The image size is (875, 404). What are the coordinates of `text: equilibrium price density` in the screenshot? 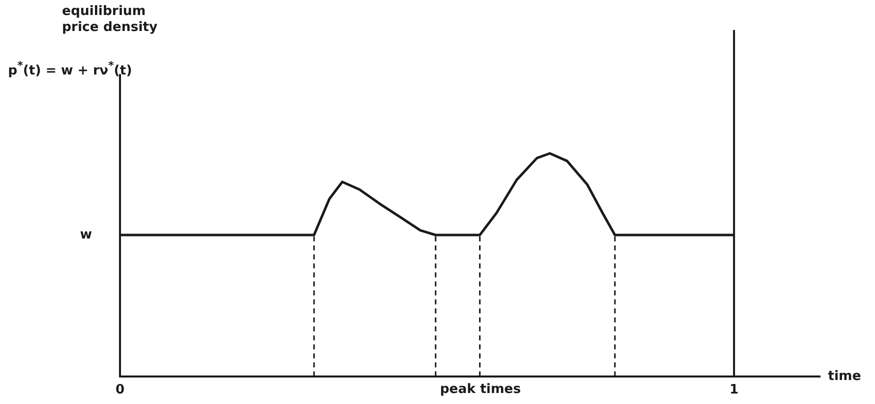 It's located at (110, 20).